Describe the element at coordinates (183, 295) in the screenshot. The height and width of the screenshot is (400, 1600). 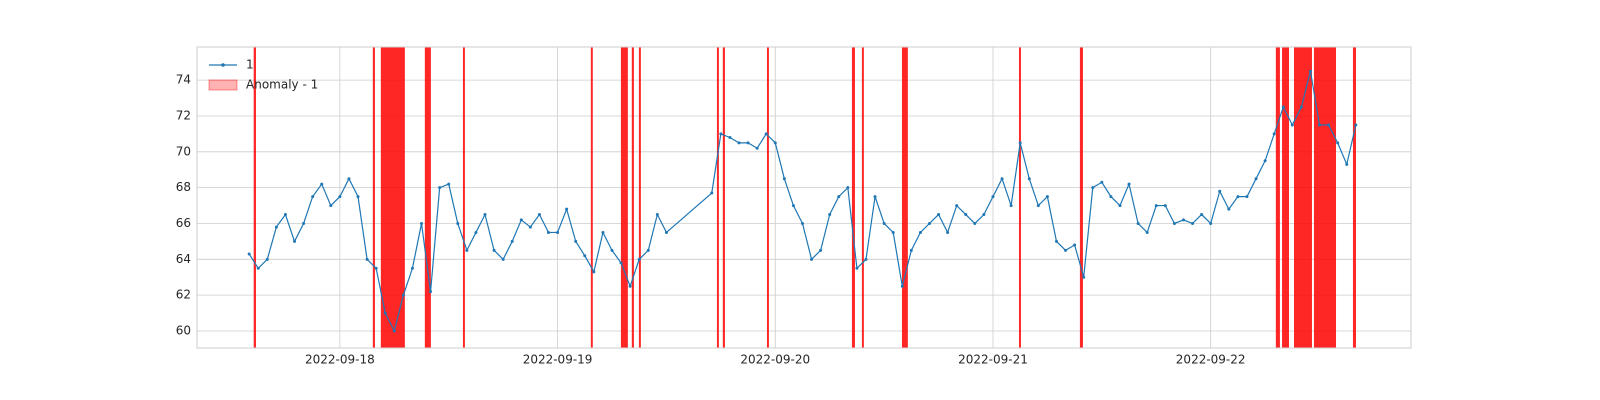
I see `y-tick-label: 62` at that location.